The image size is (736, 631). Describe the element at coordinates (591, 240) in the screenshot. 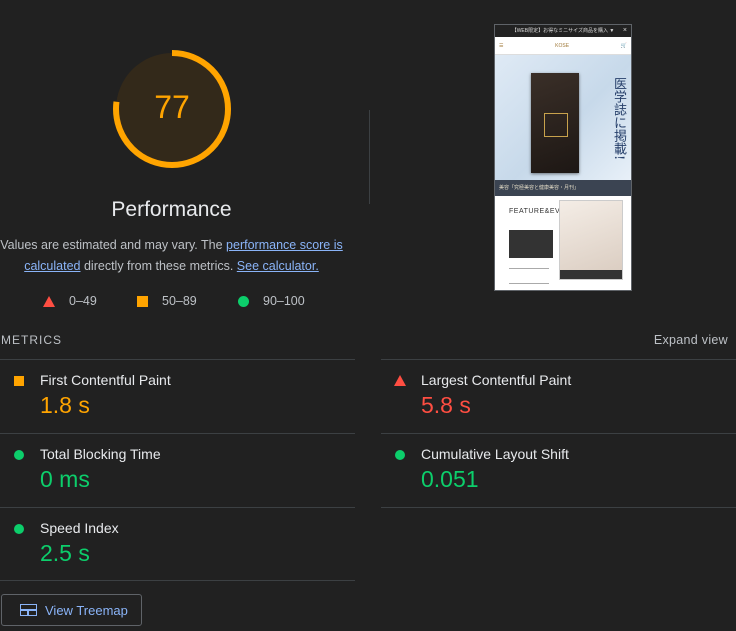

I see `screenshot-ad-popup` at that location.